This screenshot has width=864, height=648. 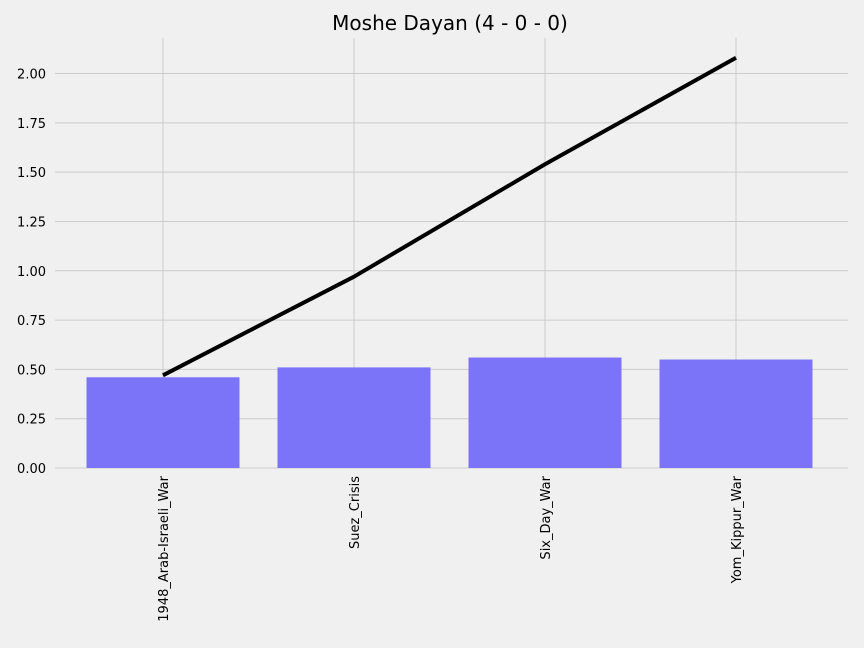 I want to click on y-tick-label: 1.00, so click(x=31, y=272).